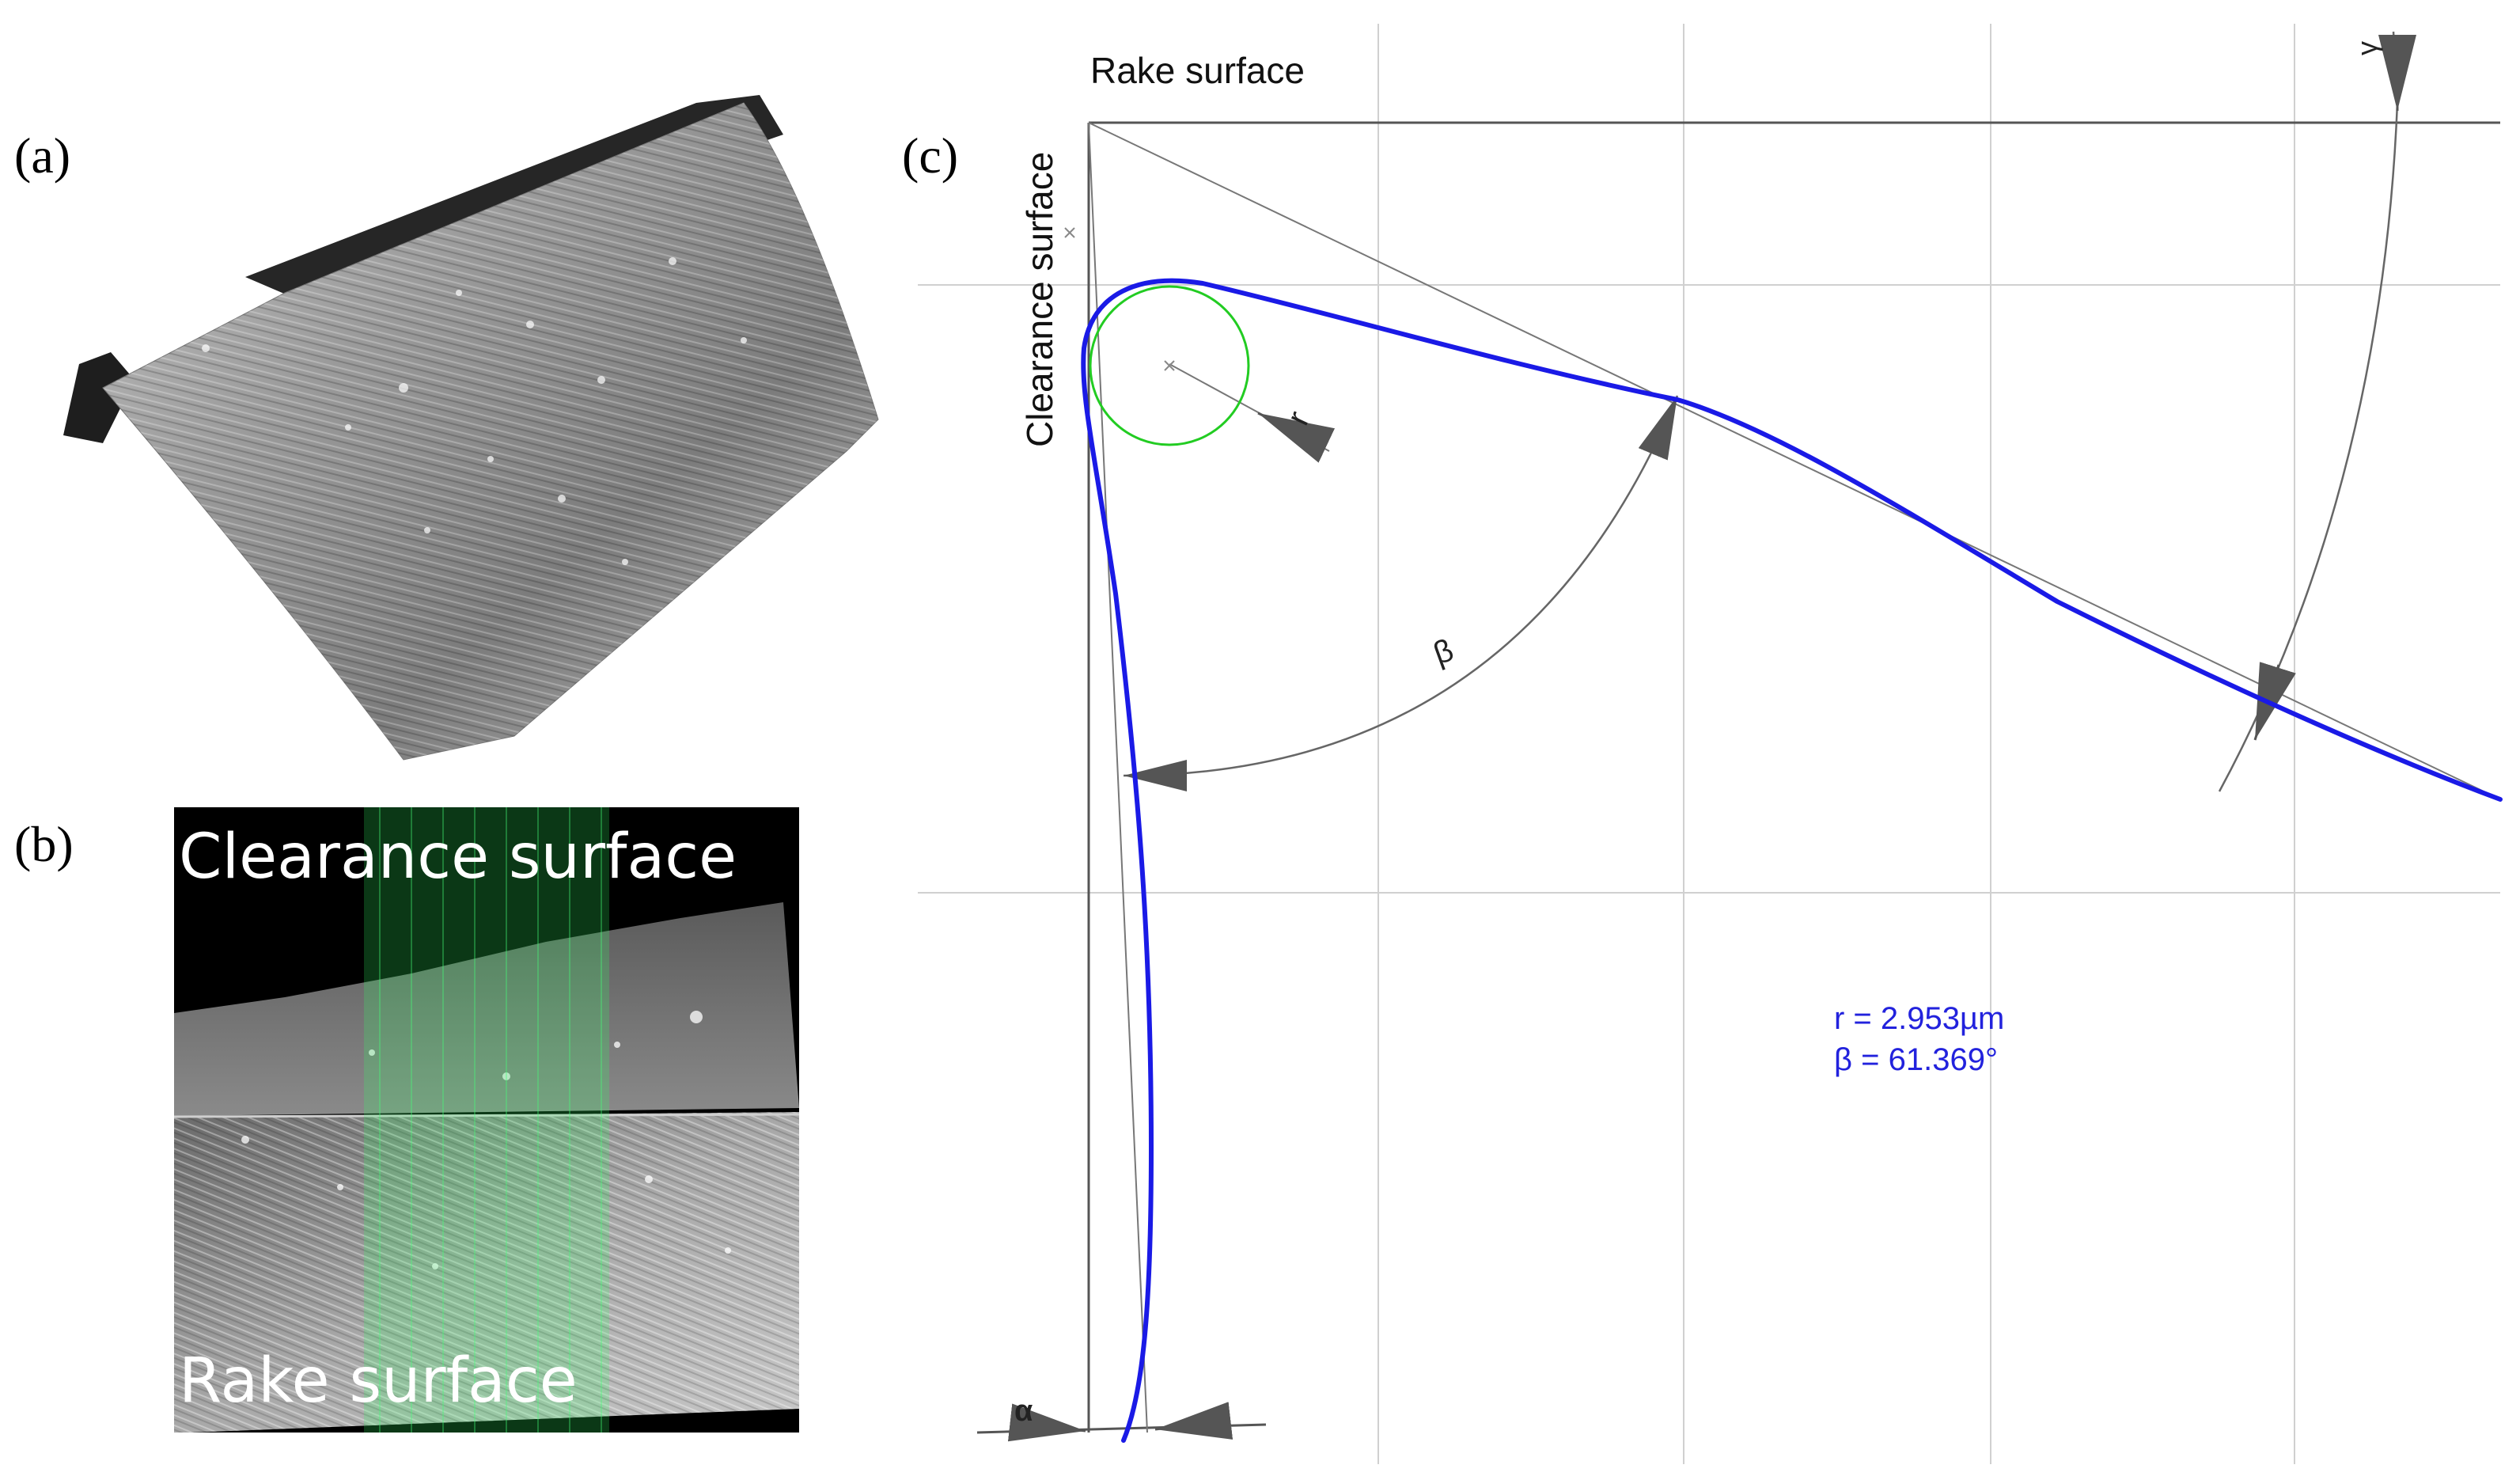 Image resolution: width=2520 pixels, height=1480 pixels. What do you see at coordinates (1197, 71) in the screenshot?
I see `rake-surface-axis-label: Rake surface` at bounding box center [1197, 71].